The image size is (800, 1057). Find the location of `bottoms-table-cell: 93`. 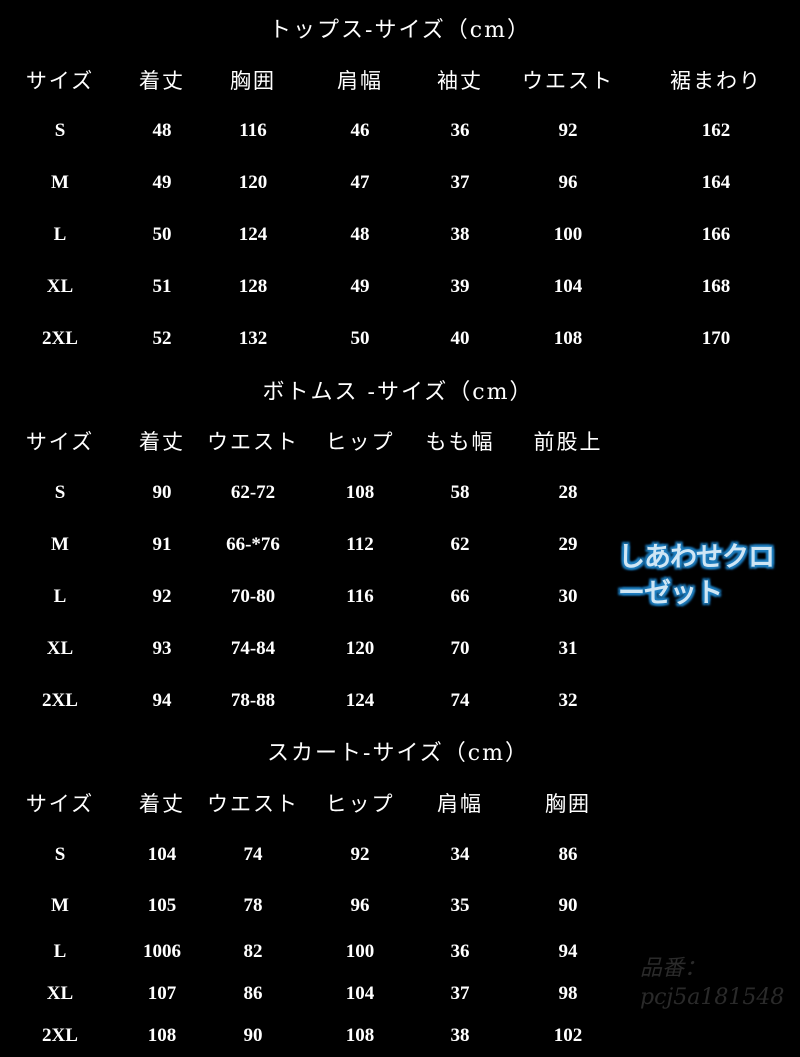

bottoms-table-cell: 93 is located at coordinates (162, 648).